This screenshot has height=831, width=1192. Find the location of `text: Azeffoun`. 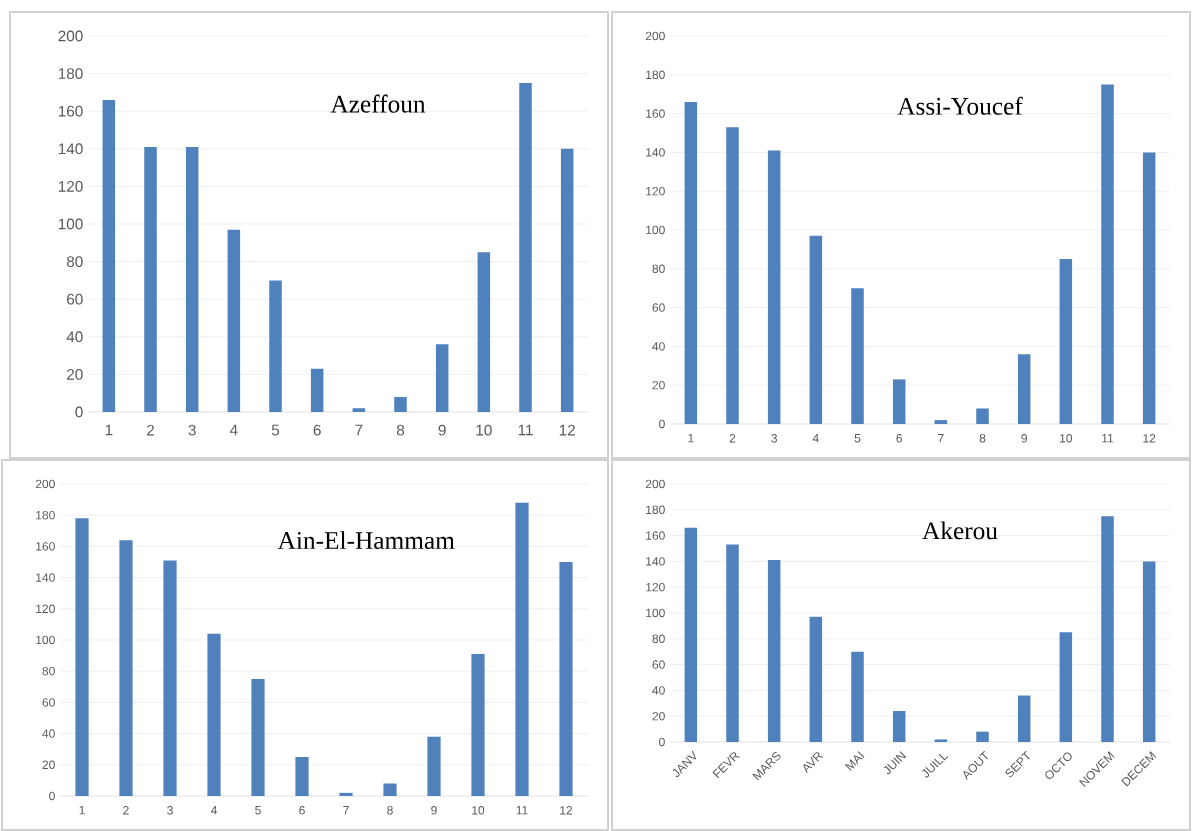

text: Azeffoun is located at coordinates (378, 103).